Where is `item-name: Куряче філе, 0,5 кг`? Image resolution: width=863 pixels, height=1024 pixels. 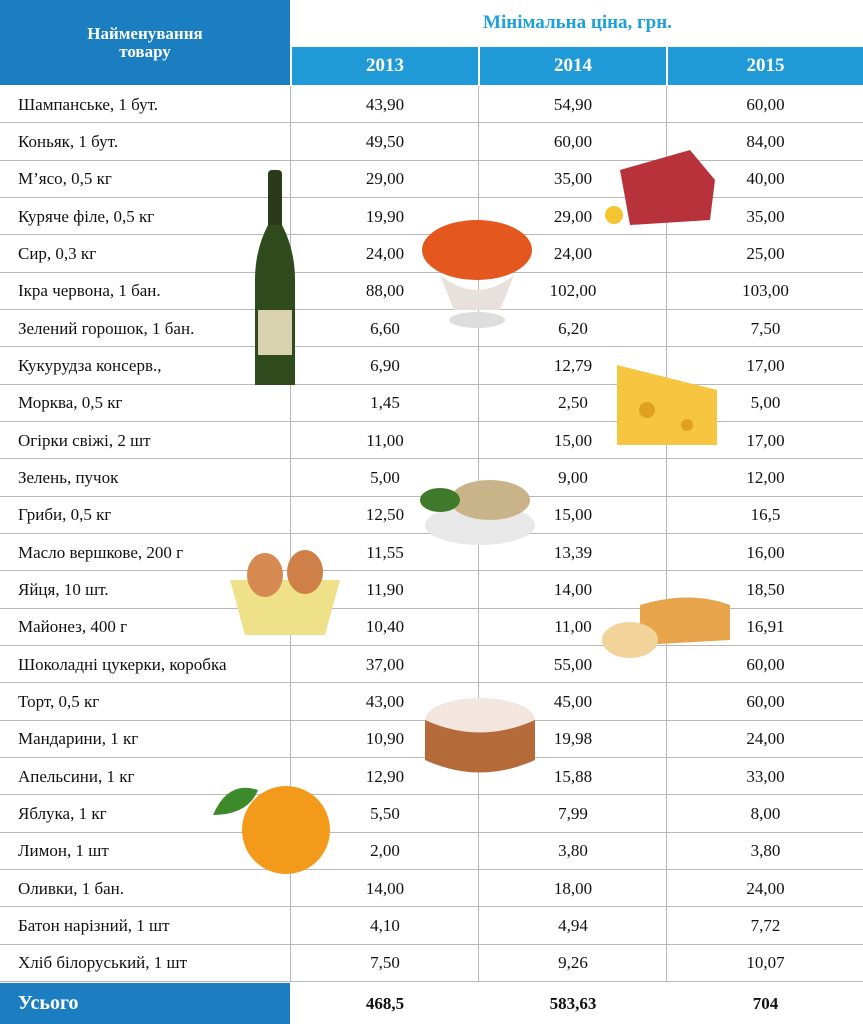
item-name: Куряче філе, 0,5 кг is located at coordinates (86, 216).